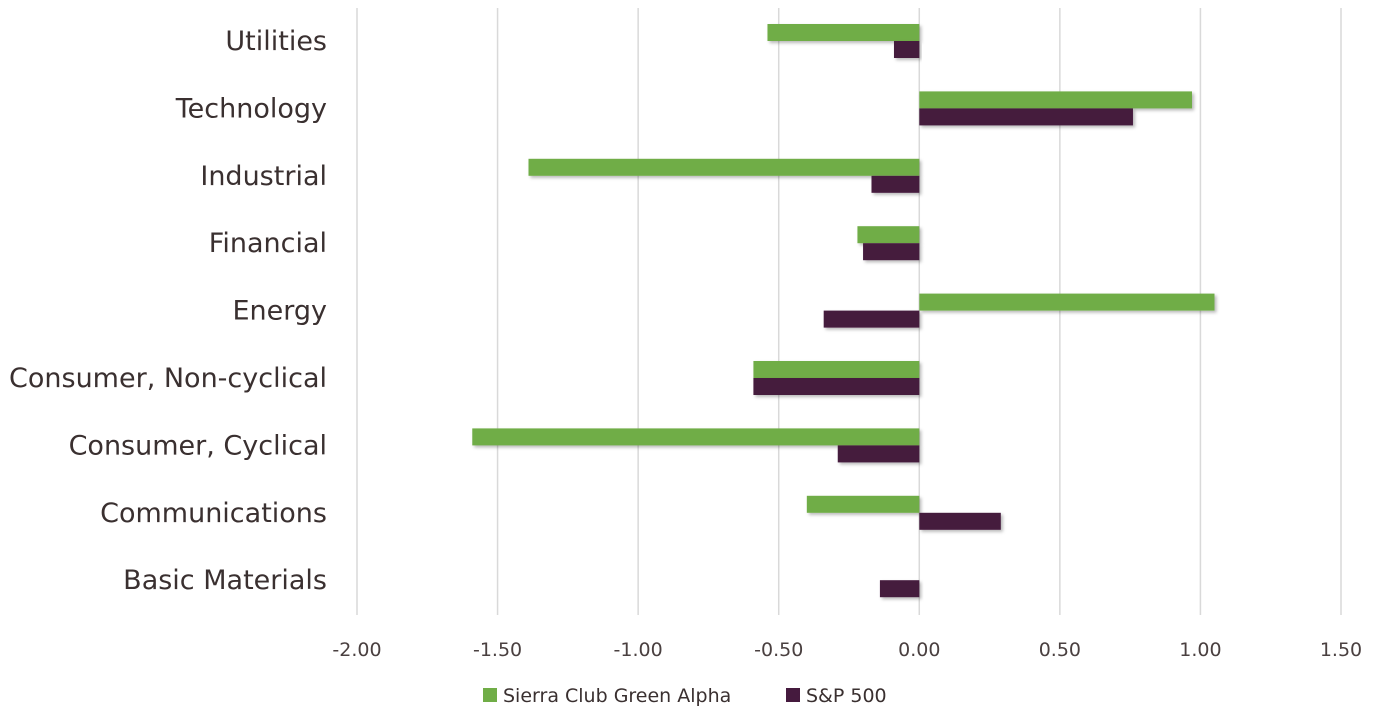 The image size is (1376, 708). I want to click on x-tick-label: -1.50, so click(497, 650).